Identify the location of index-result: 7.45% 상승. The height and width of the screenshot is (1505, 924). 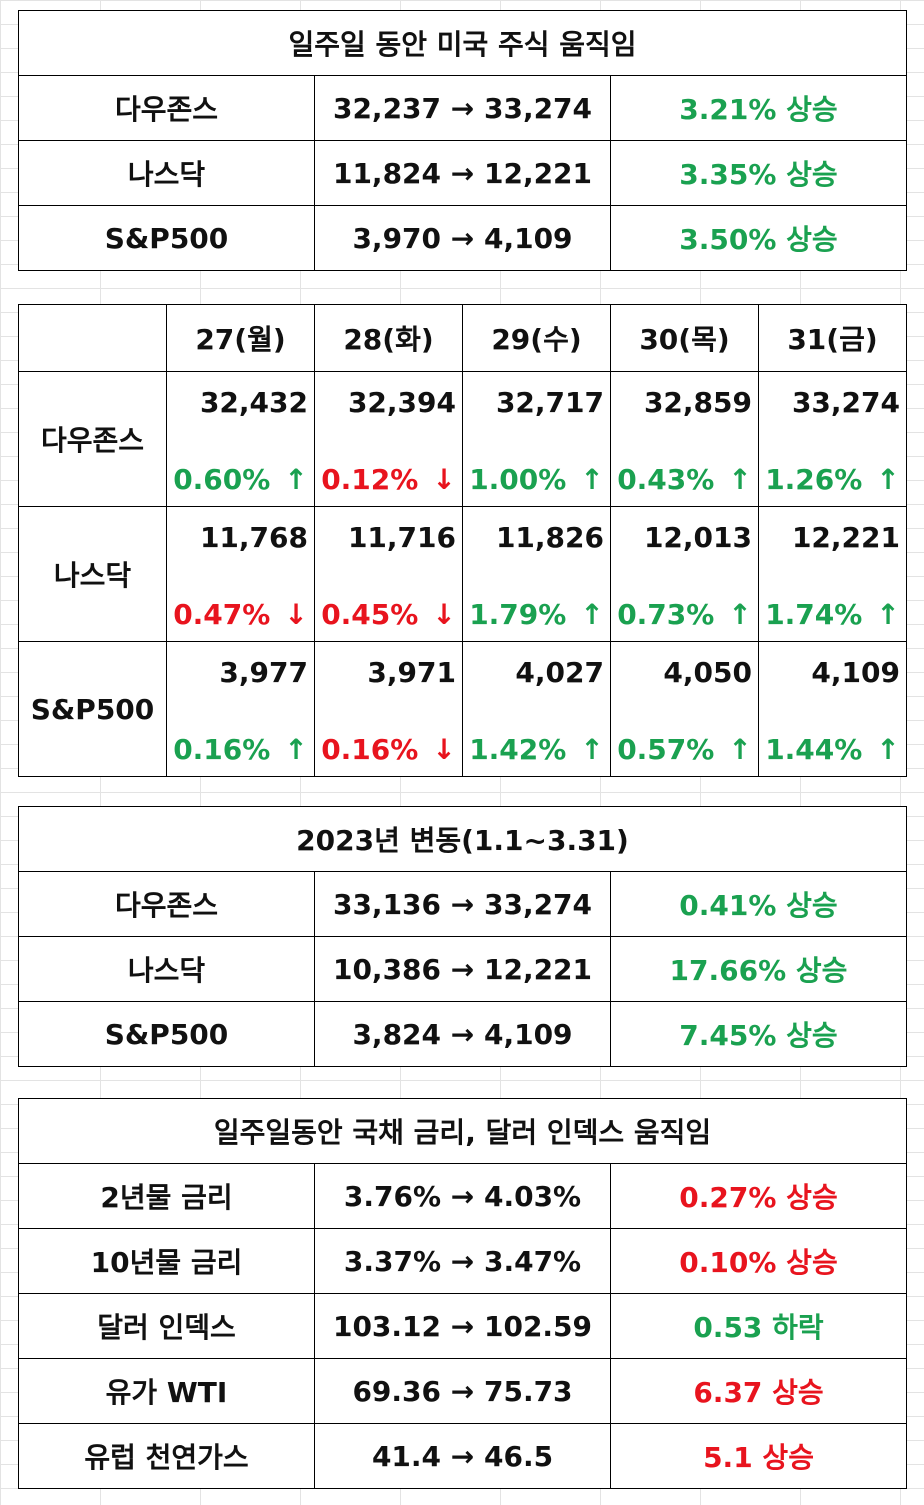
(758, 1034).